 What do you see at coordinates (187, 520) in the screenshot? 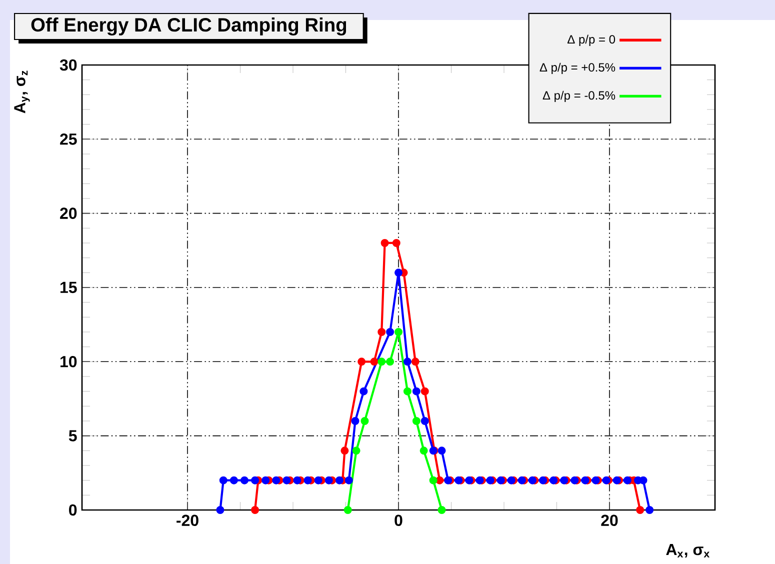
I see `x-tick-label: -20` at bounding box center [187, 520].